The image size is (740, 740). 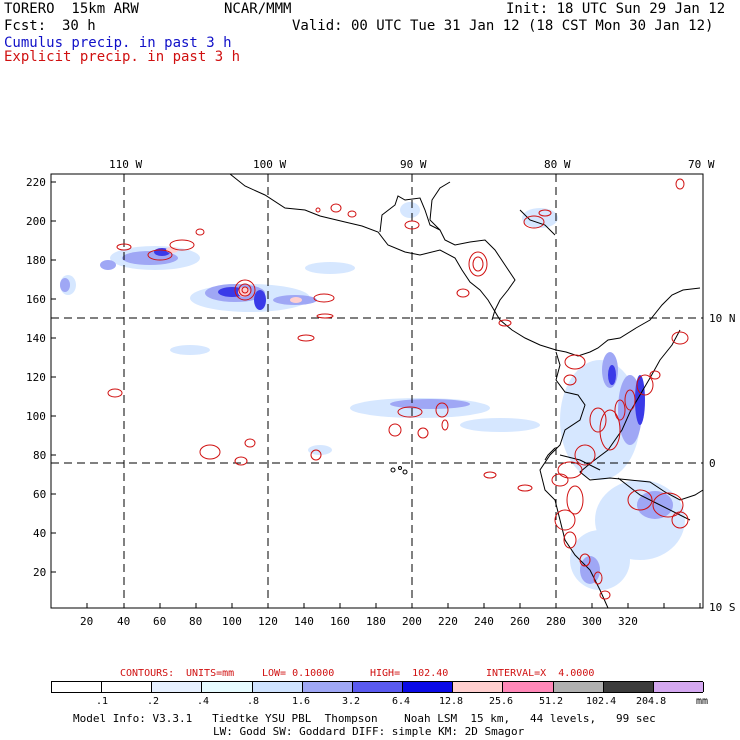 What do you see at coordinates (40, 533) in the screenshot?
I see `y-tick-label: 40` at bounding box center [40, 533].